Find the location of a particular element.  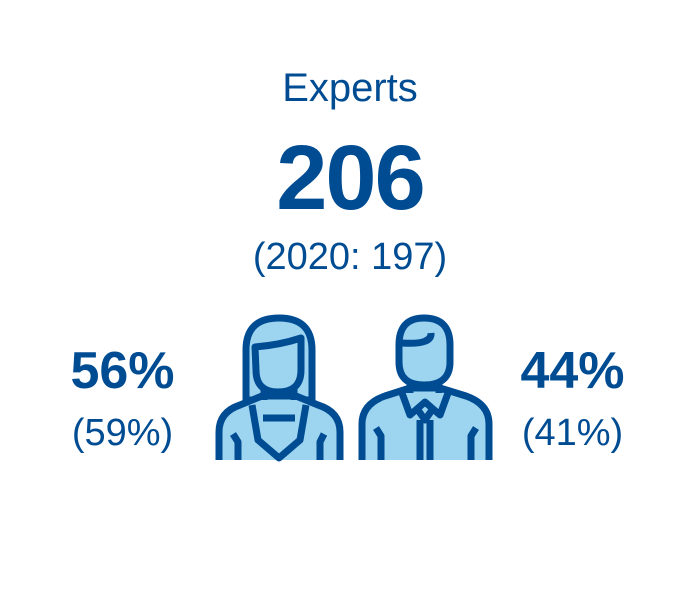

men-previous: (41%) is located at coordinates (572, 433).